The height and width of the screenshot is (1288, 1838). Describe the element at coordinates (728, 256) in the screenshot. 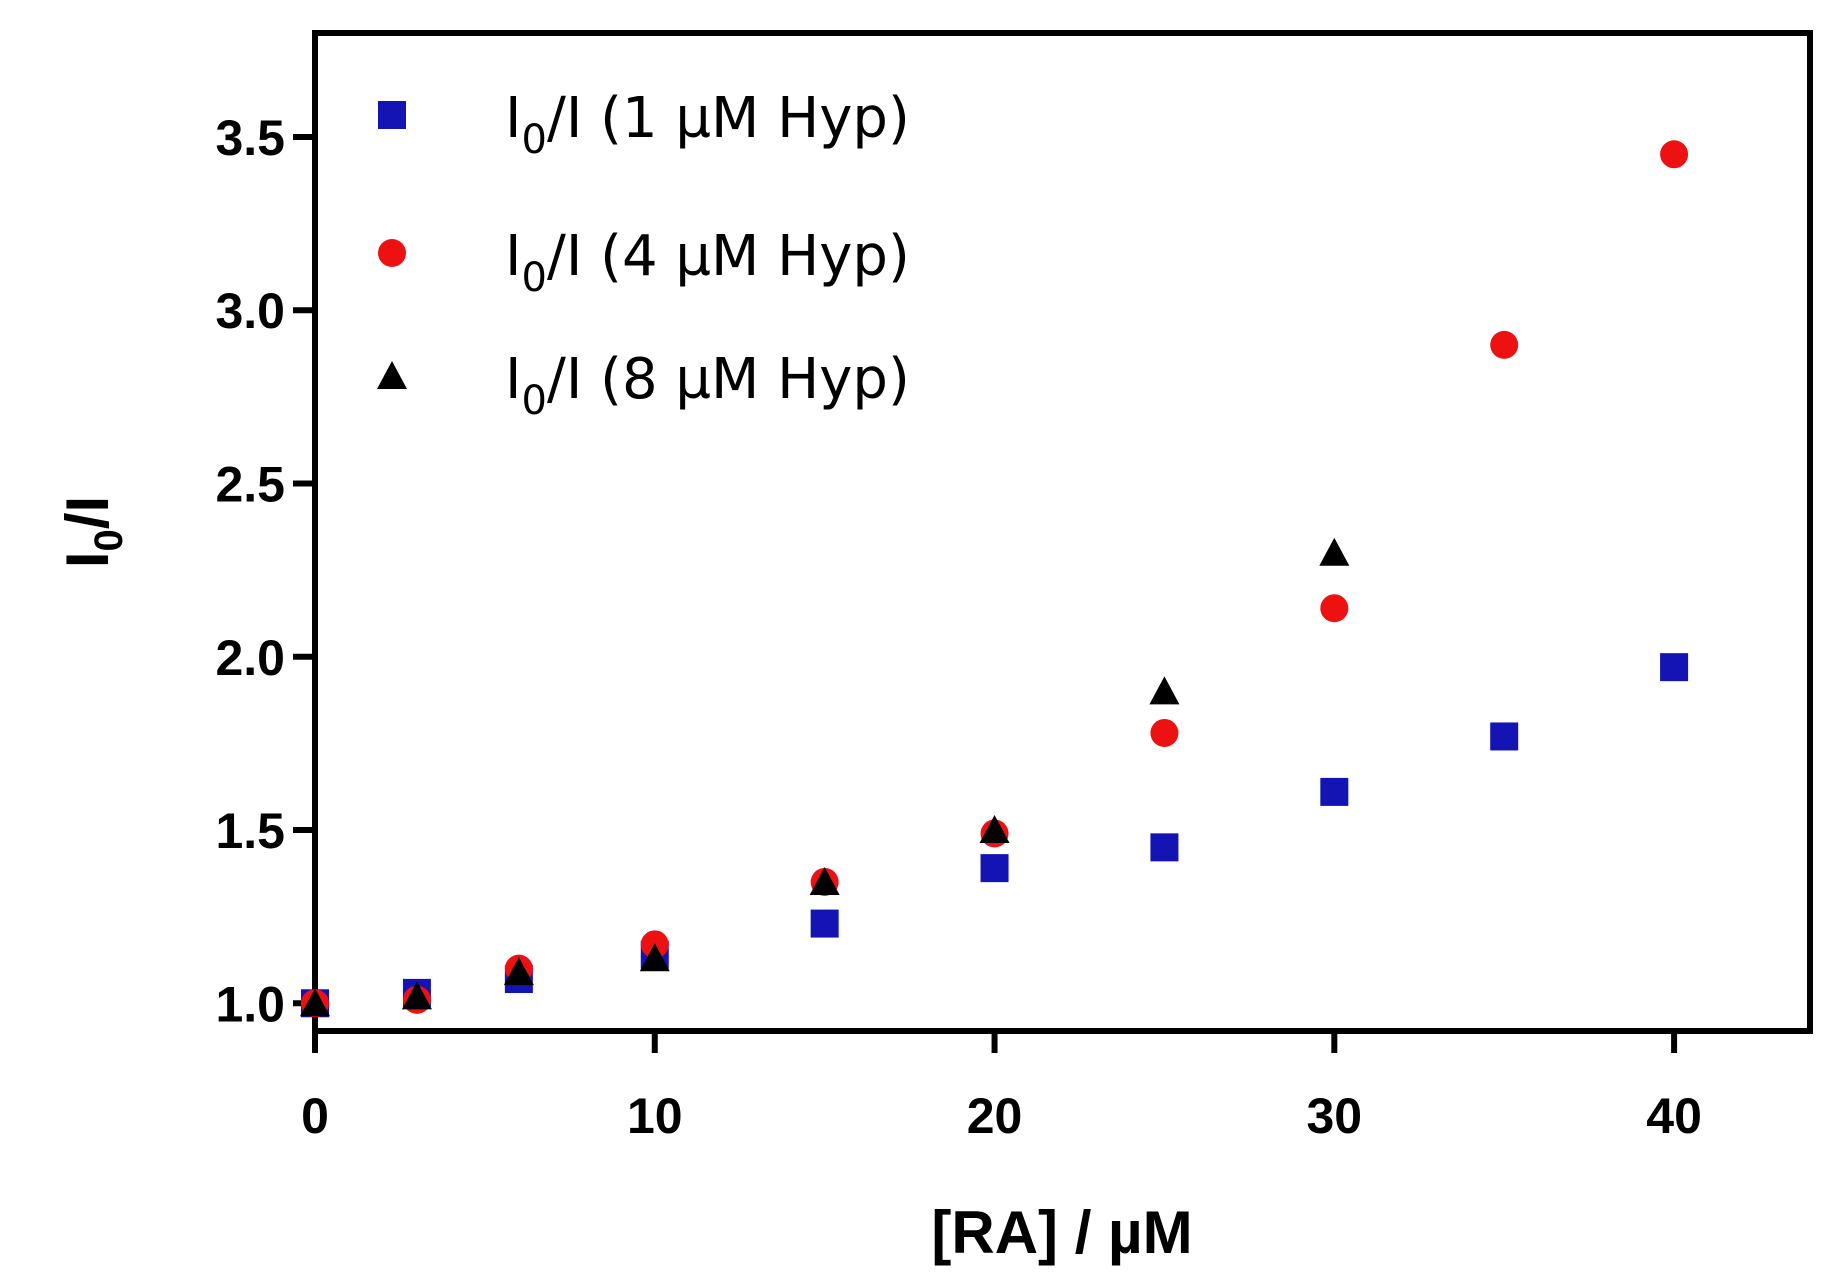

I see `legend-label-tail: /I (4 µM Hyp)` at that location.